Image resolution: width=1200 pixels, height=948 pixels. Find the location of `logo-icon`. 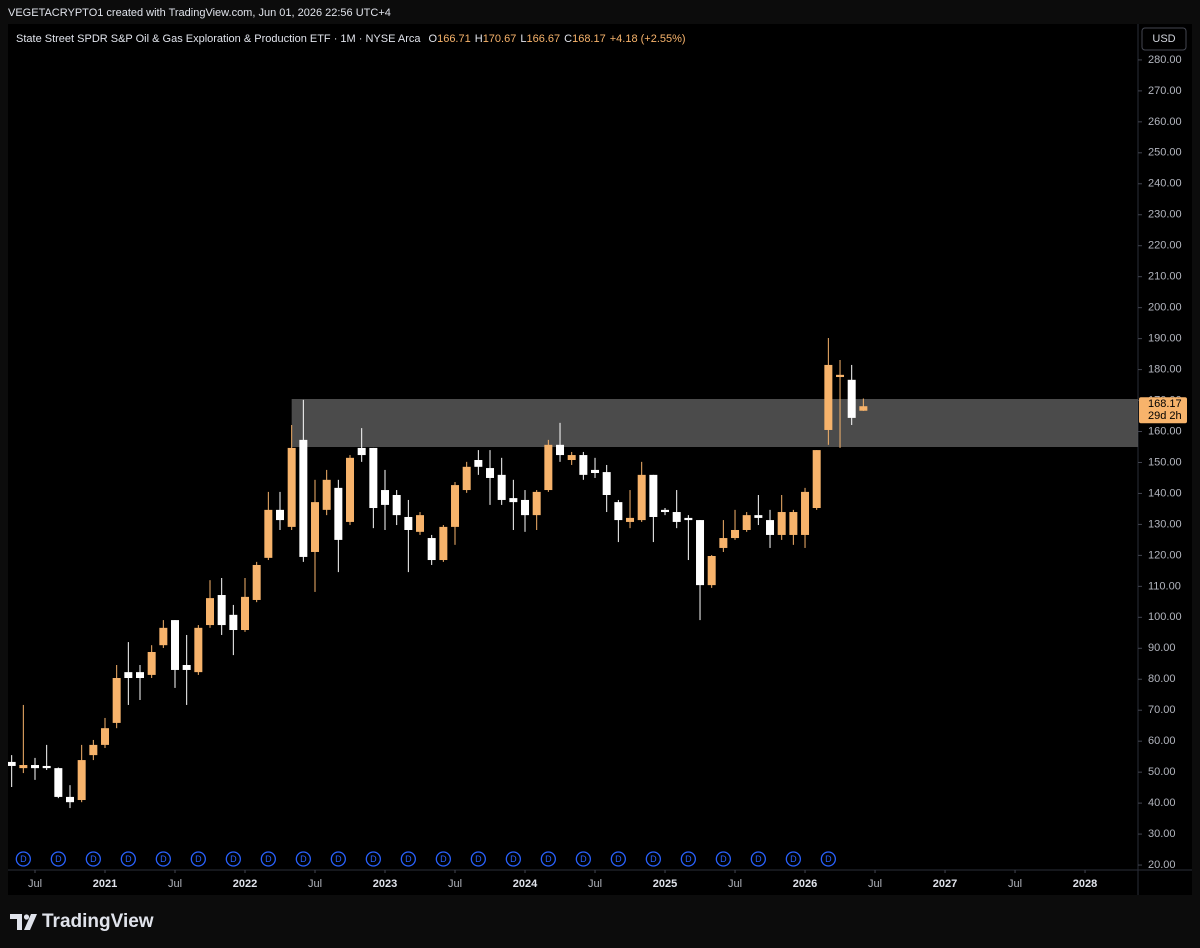

logo-icon is located at coordinates (30, 922).